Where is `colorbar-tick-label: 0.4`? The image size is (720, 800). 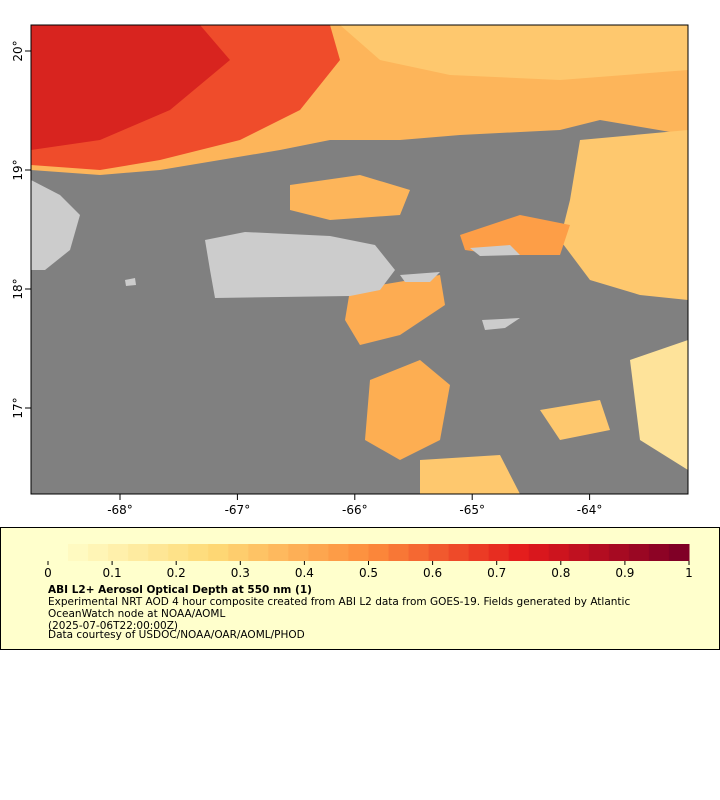
colorbar-tick-label: 0.4 is located at coordinates (304, 572).